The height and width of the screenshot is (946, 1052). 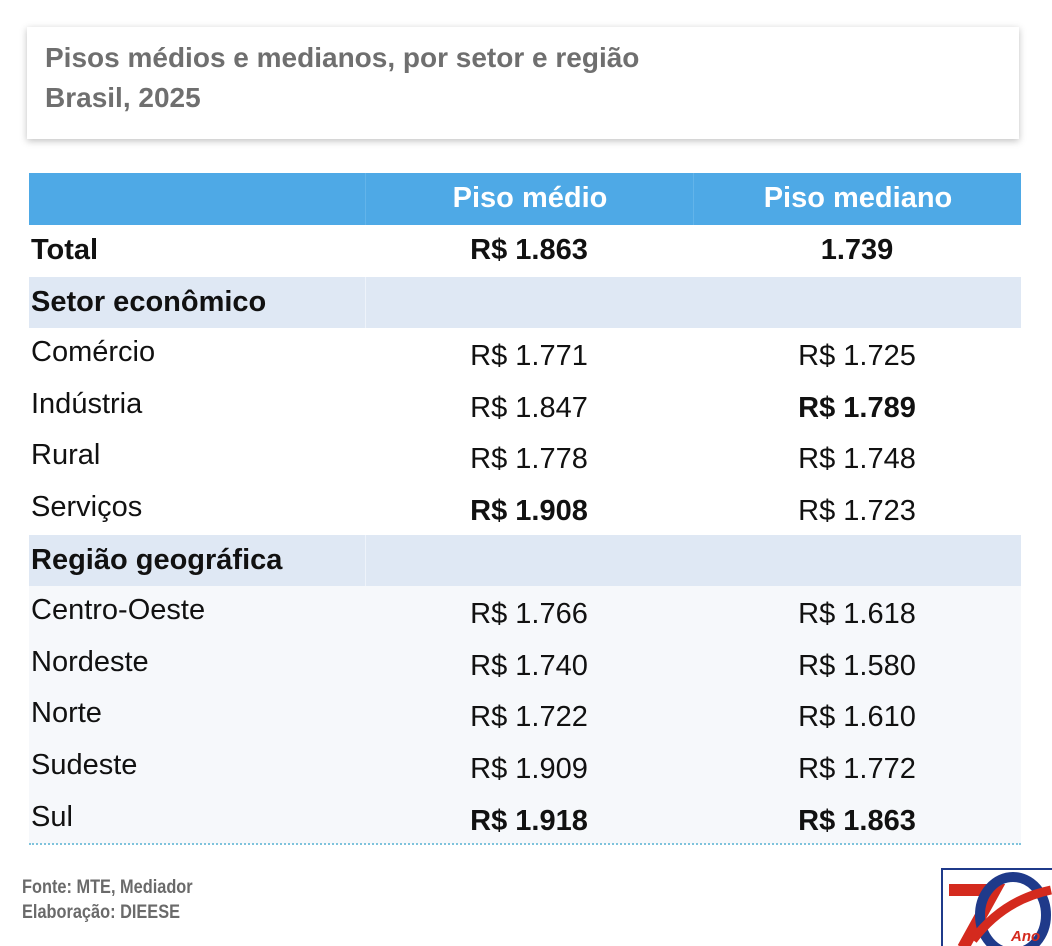 What do you see at coordinates (857, 614) in the screenshot?
I see `piso-mediano-value: R$ 1.618` at bounding box center [857, 614].